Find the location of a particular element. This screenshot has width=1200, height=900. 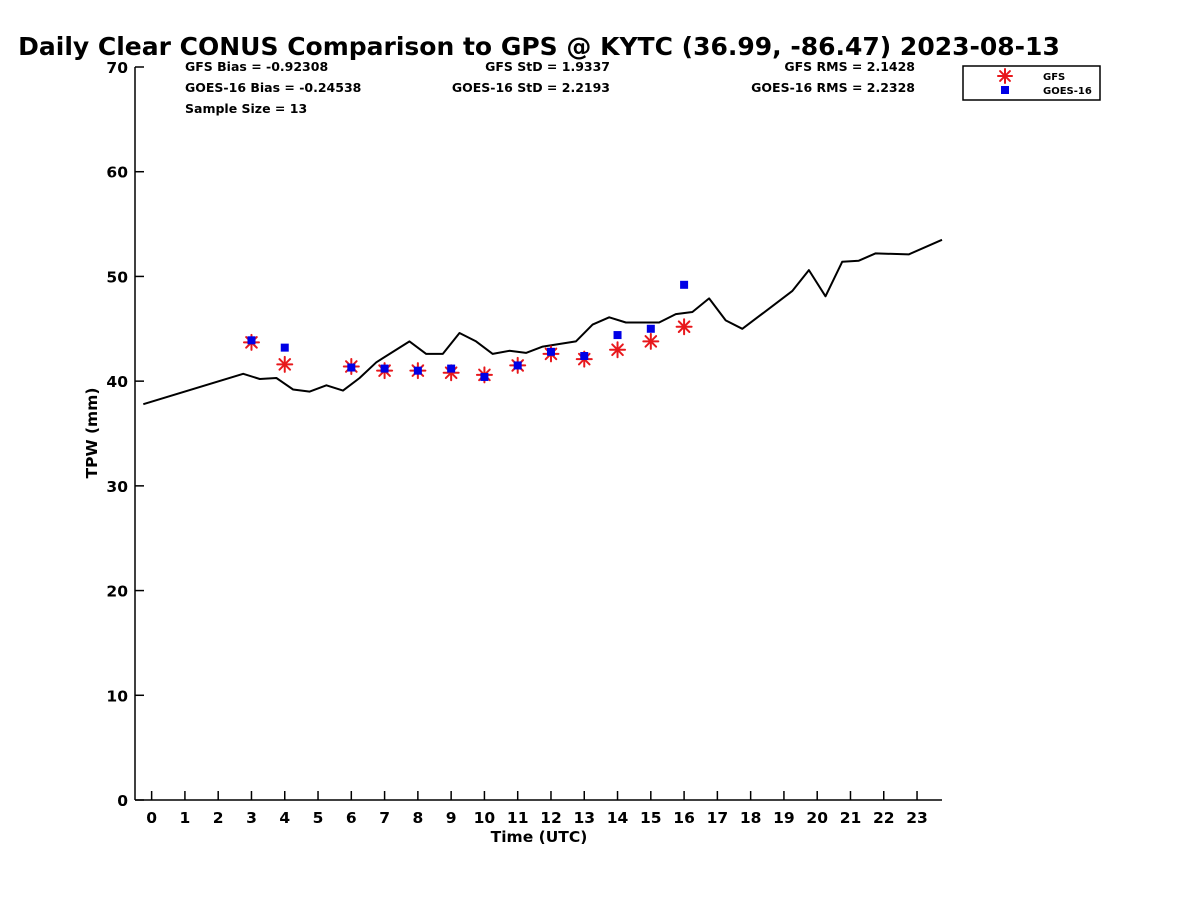

legend: GFS GOES-16 is located at coordinates (1031, 83).